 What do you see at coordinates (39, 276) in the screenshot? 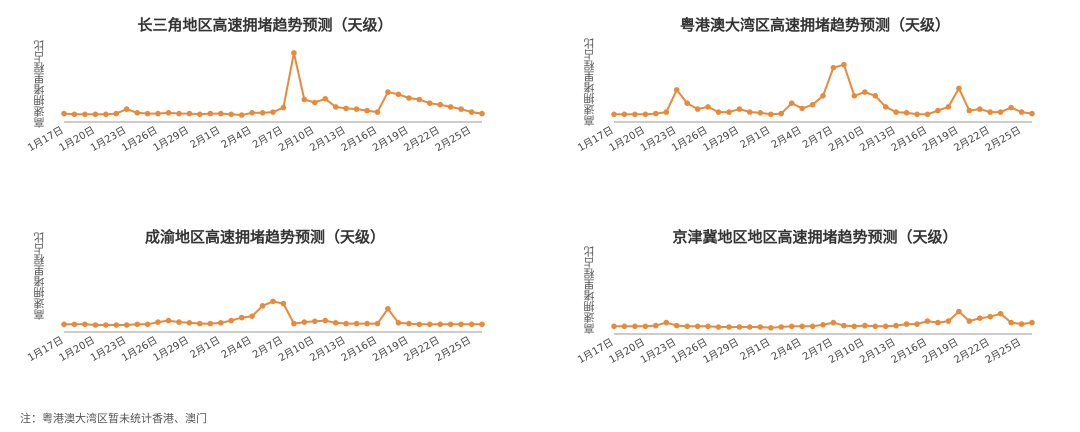
I see `y-axis-label: 高速拥堵里程占比` at bounding box center [39, 276].